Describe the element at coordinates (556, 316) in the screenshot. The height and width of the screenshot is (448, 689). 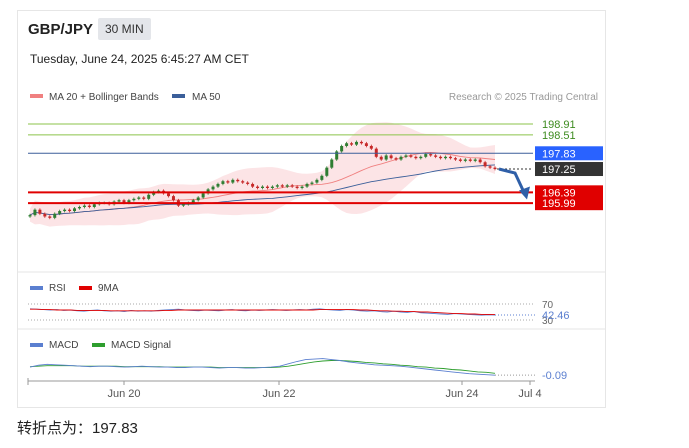
I see `rsi-current-label: 42.46` at that location.